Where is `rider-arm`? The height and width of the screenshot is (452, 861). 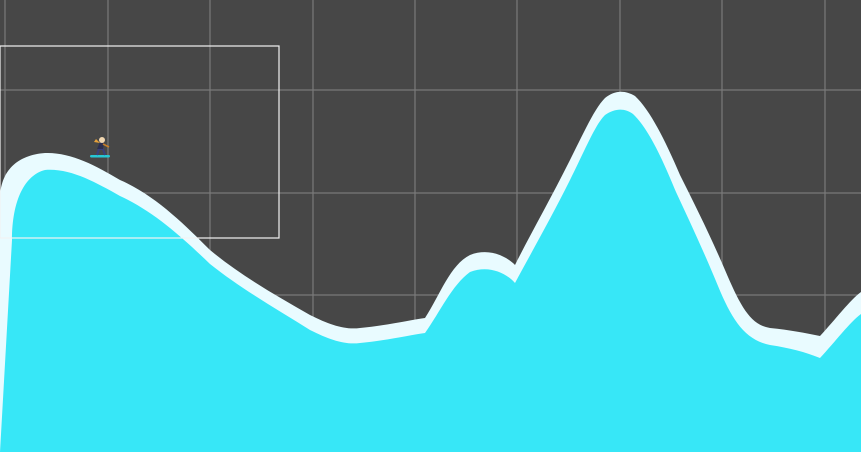
rider-arm is located at coordinates (106, 145).